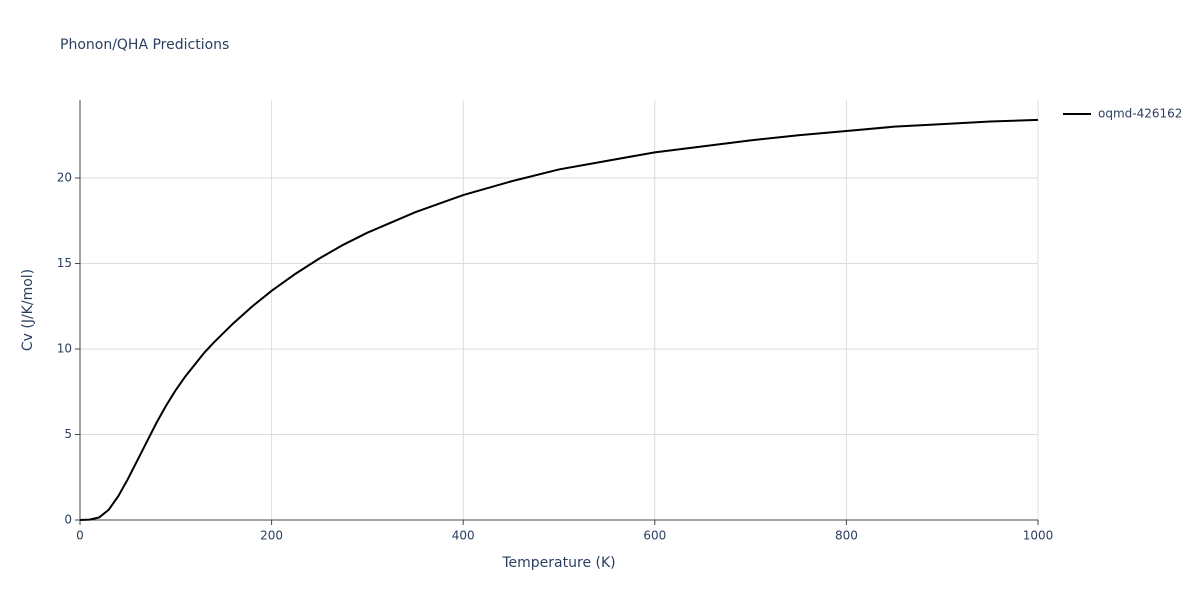  Describe the element at coordinates (463, 536) in the screenshot. I see `x-tick-label: 400` at that location.